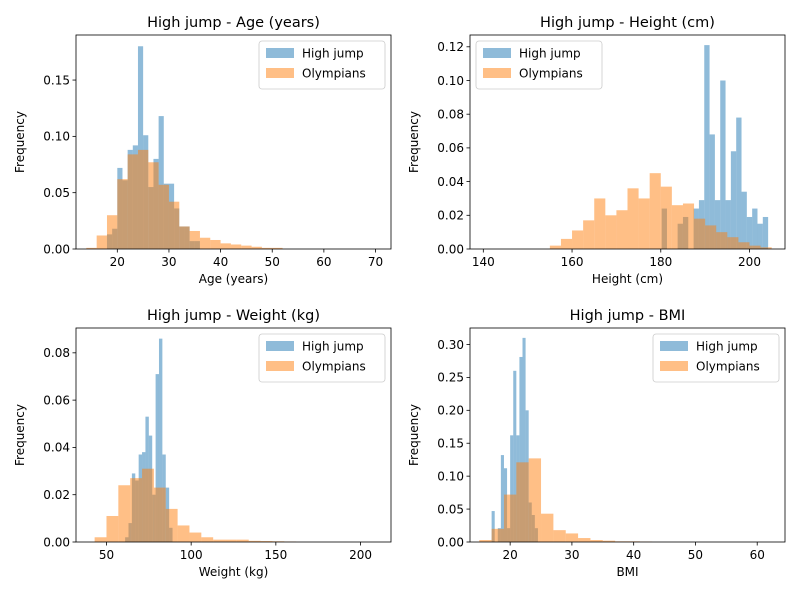 The width and height of the screenshot is (800, 600). What do you see at coordinates (191, 555) in the screenshot?
I see `x-tick-label: 100` at bounding box center [191, 555].